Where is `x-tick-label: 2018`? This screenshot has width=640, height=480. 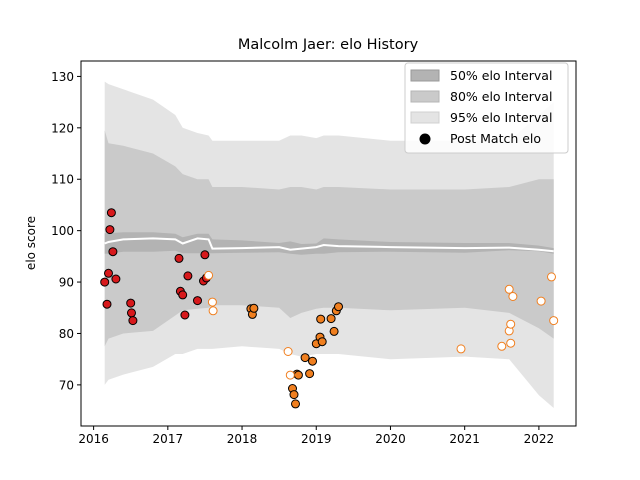
x-tick-label: 2018 is located at coordinates (242, 439).